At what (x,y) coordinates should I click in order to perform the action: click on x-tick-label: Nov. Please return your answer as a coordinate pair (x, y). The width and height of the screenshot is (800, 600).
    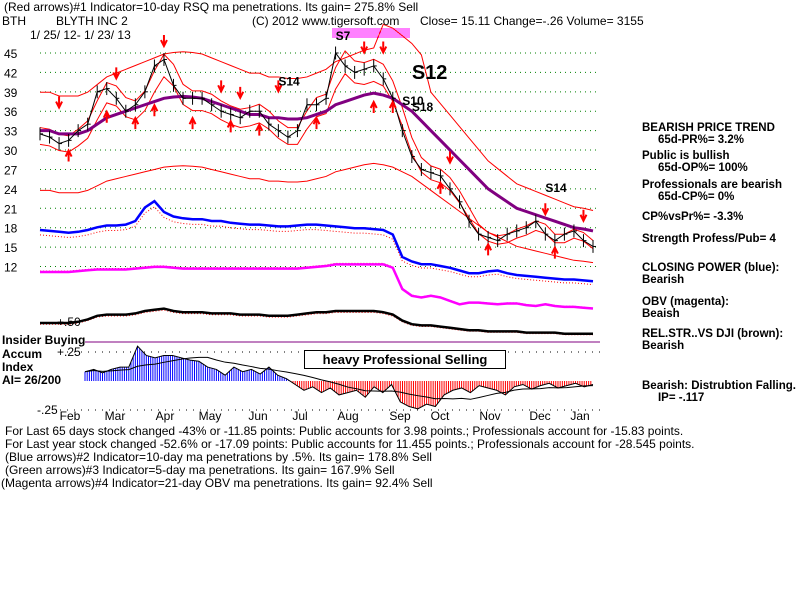
    Looking at the image, I should click on (489, 416).